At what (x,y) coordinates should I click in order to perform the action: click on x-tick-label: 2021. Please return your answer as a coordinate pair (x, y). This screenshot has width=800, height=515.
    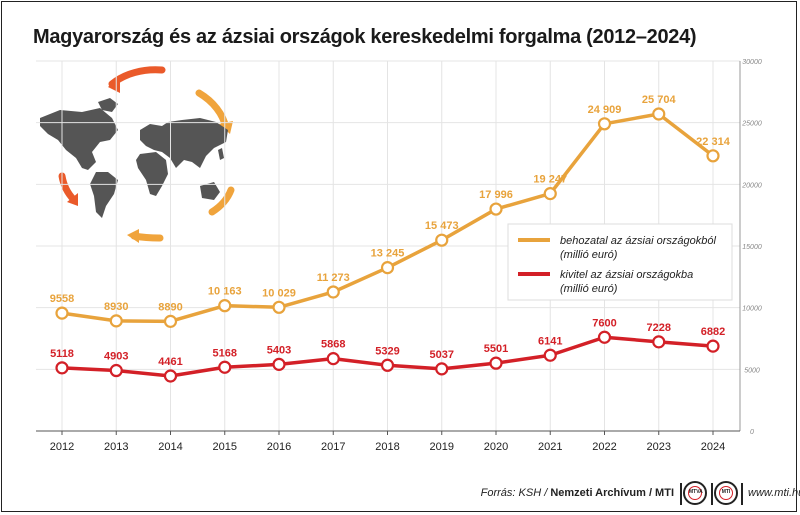
    Looking at the image, I should click on (550, 447).